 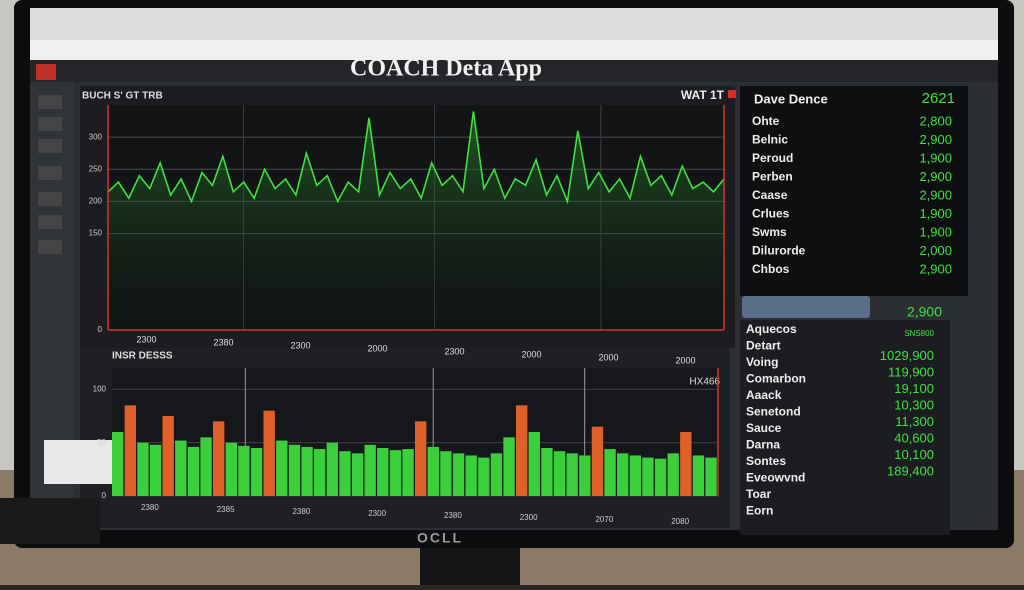 I want to click on app-title: COACH Deta App, so click(x=446, y=69).